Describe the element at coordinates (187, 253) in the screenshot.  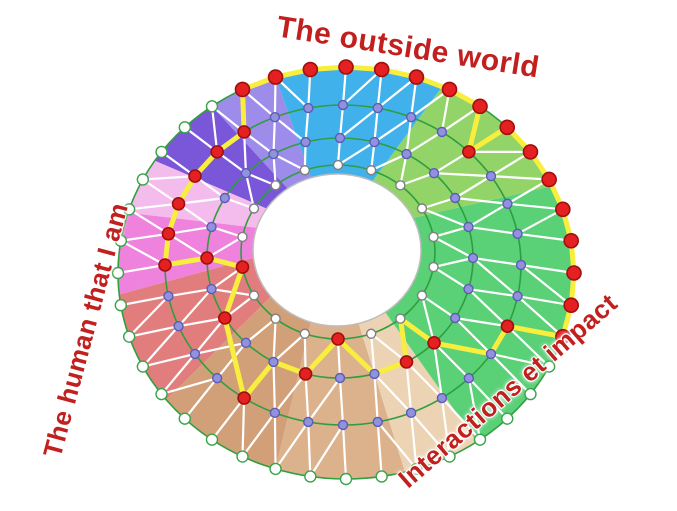
I see `sector-pink` at that location.